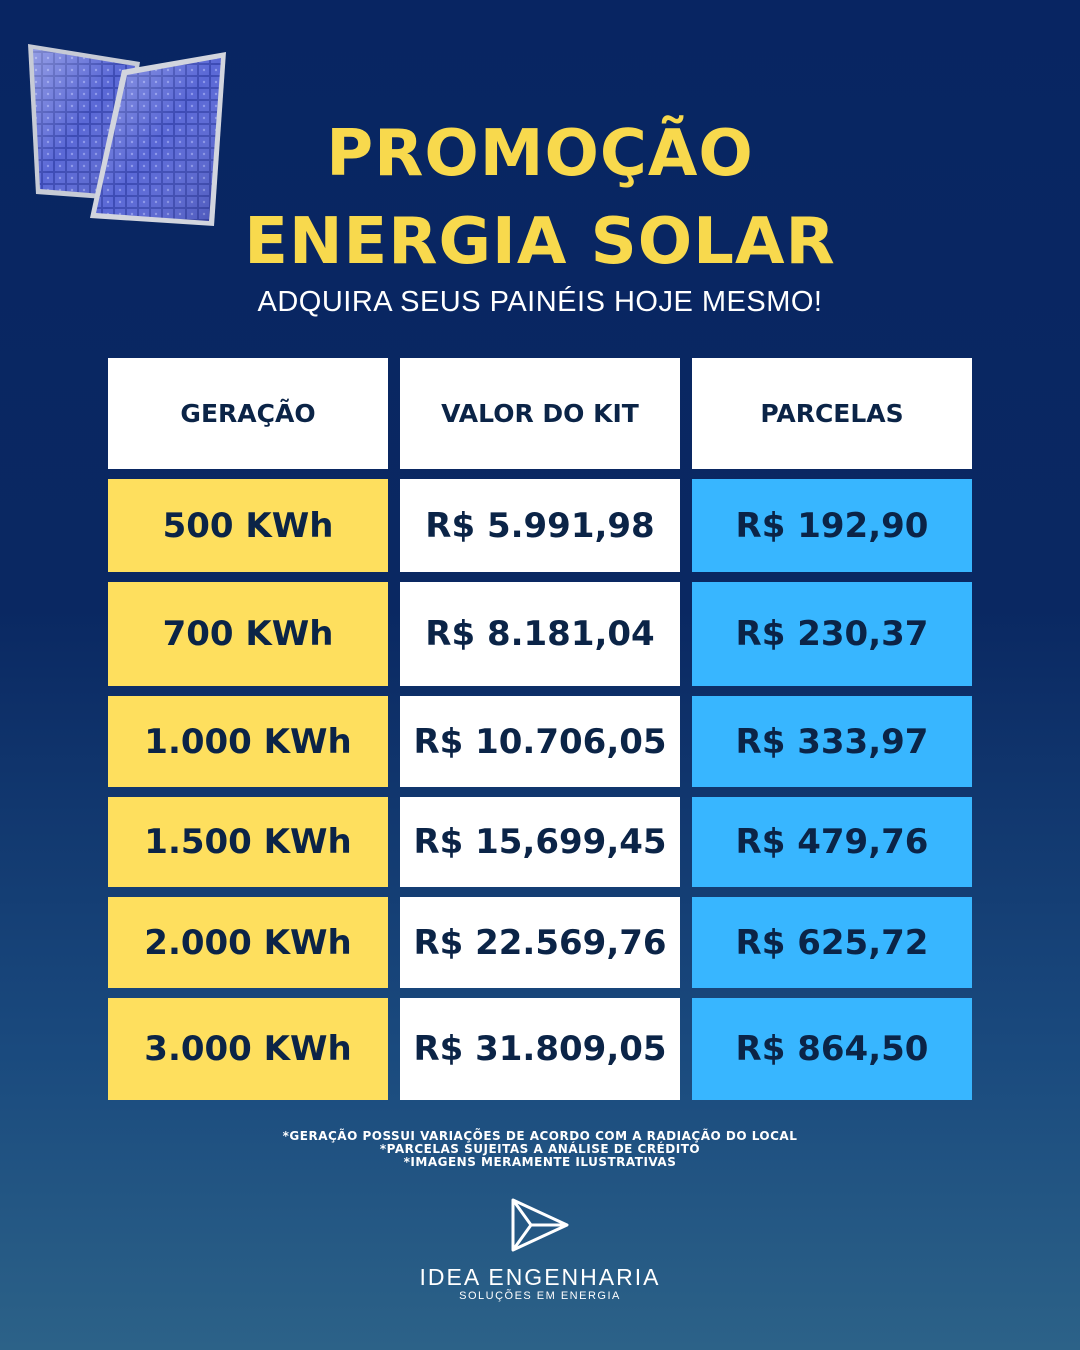 The image size is (1080, 1350). Describe the element at coordinates (248, 842) in the screenshot. I see `generation-cell: 1.500 KWh` at that location.